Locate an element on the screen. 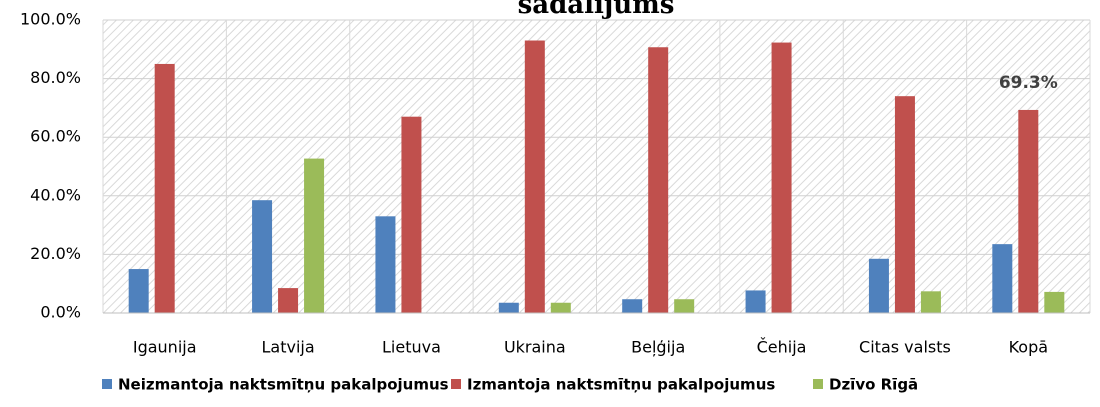 The image size is (1100, 407). legend-label: Dzīvo Rīgā is located at coordinates (873, 385).